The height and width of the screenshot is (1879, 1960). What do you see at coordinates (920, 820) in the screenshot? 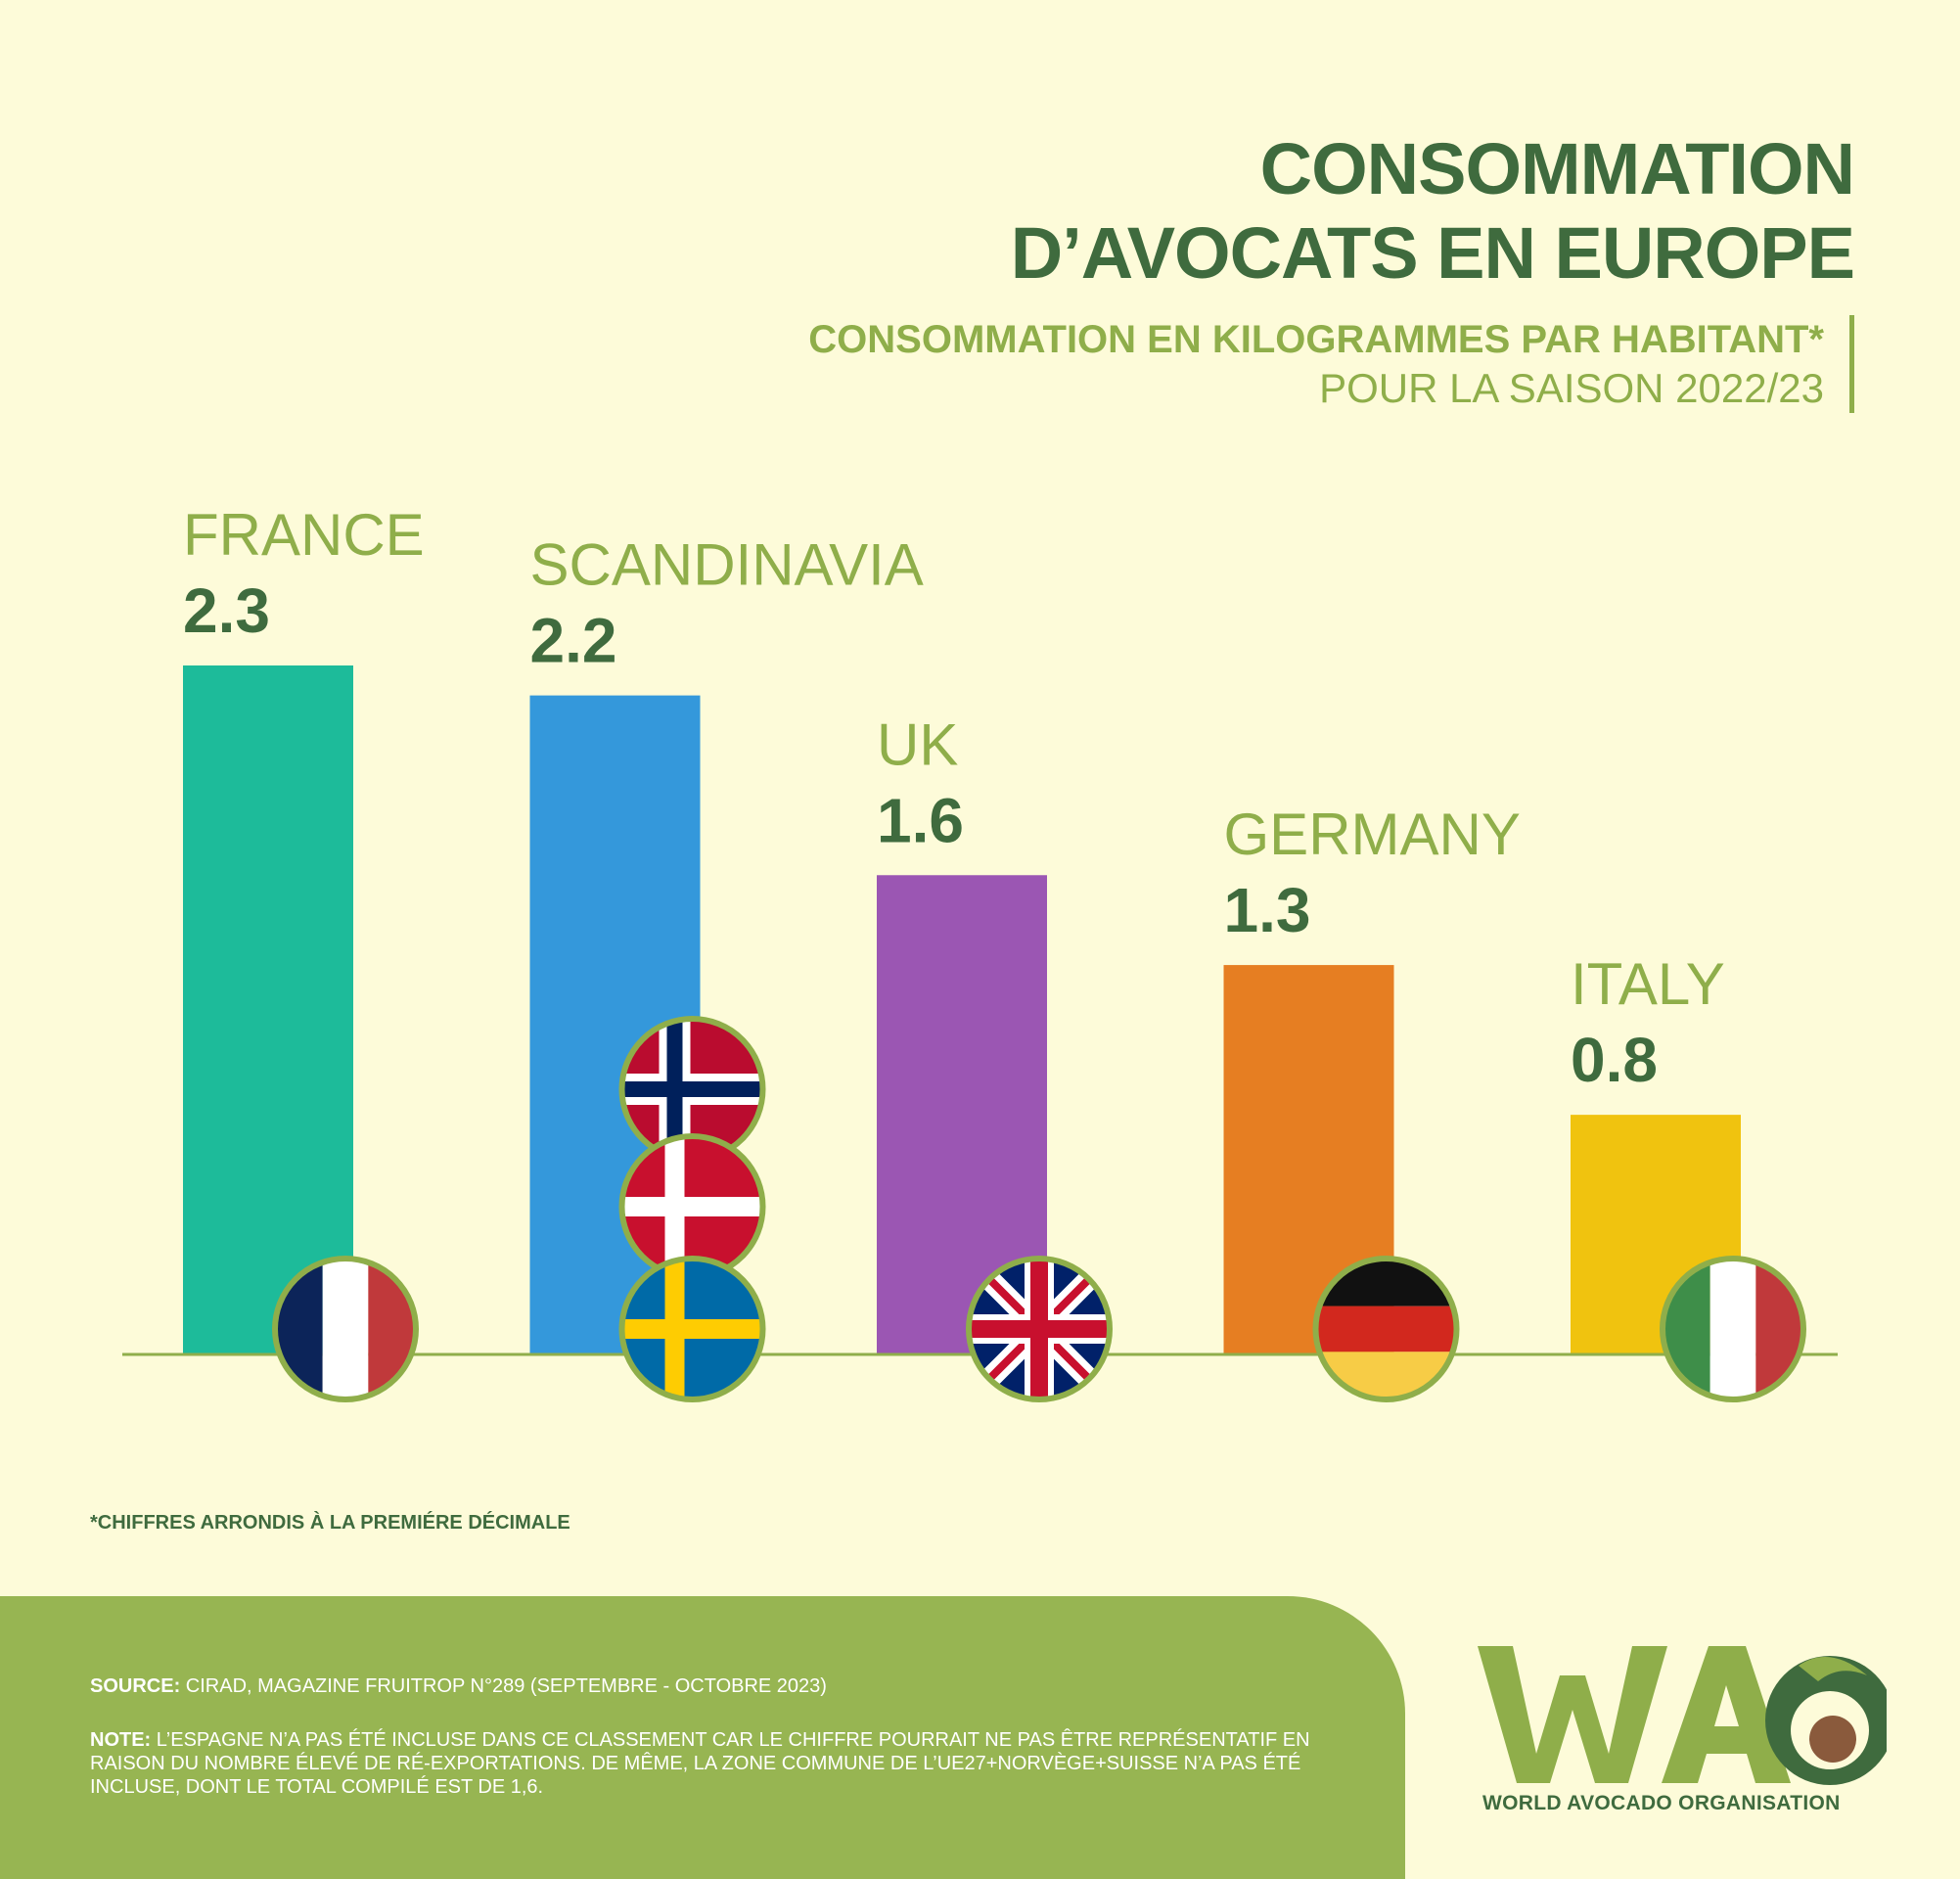
I see `value-label-uk: 1.6` at bounding box center [920, 820].